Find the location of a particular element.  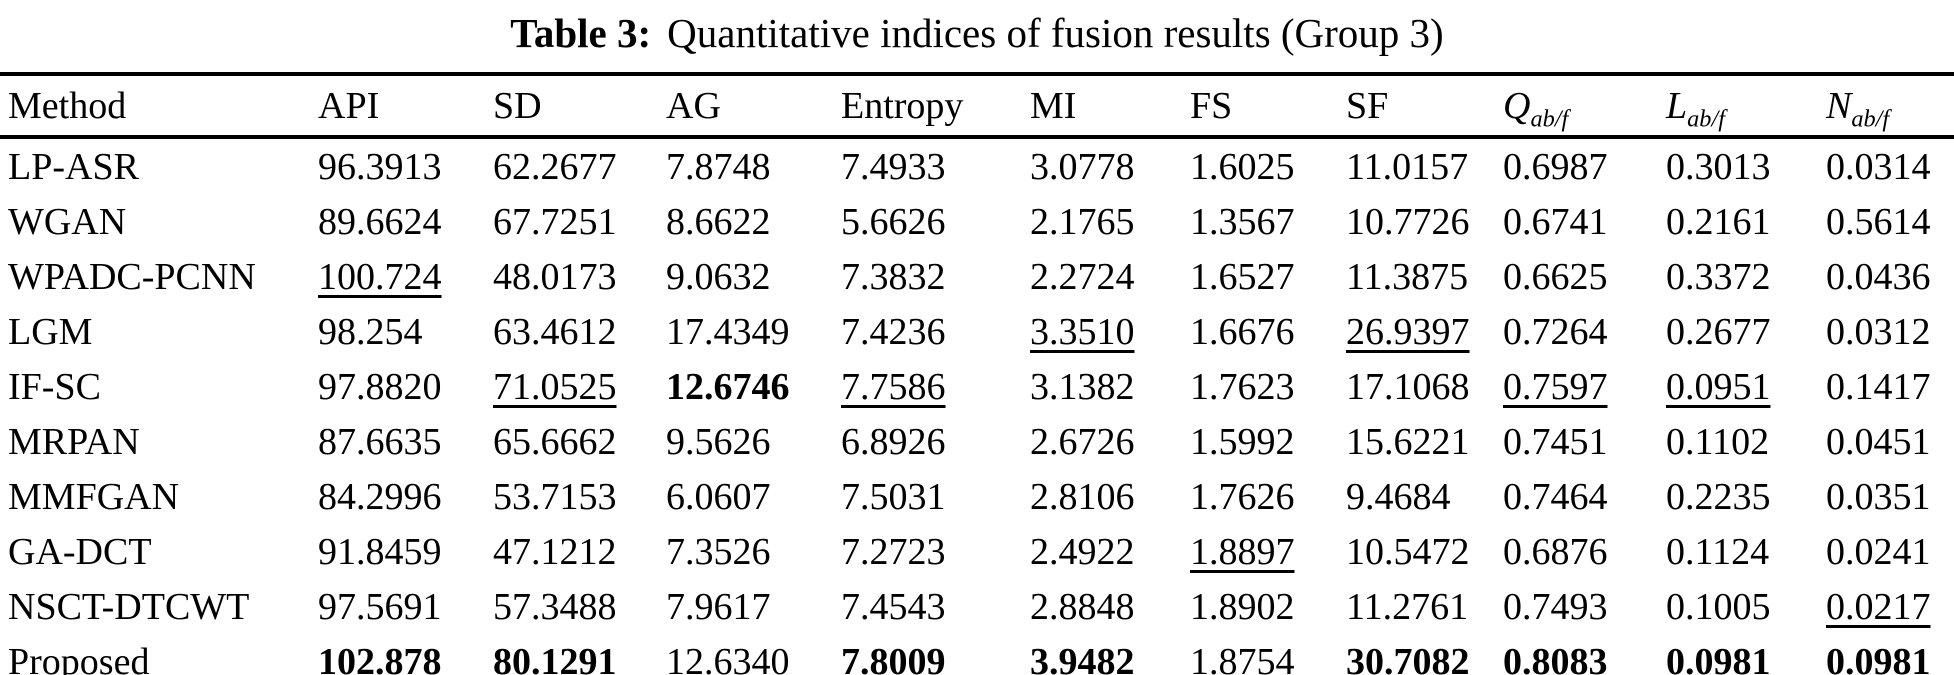

value-cell-nabf: 0.0312 is located at coordinates (1889, 331).